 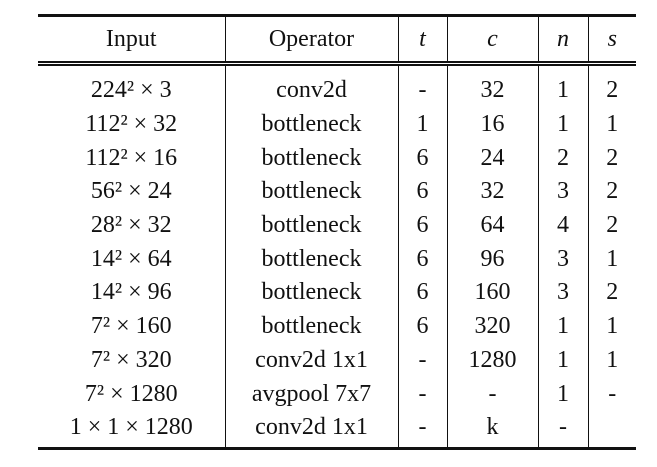 I want to click on table-cell: 320, so click(x=492, y=326).